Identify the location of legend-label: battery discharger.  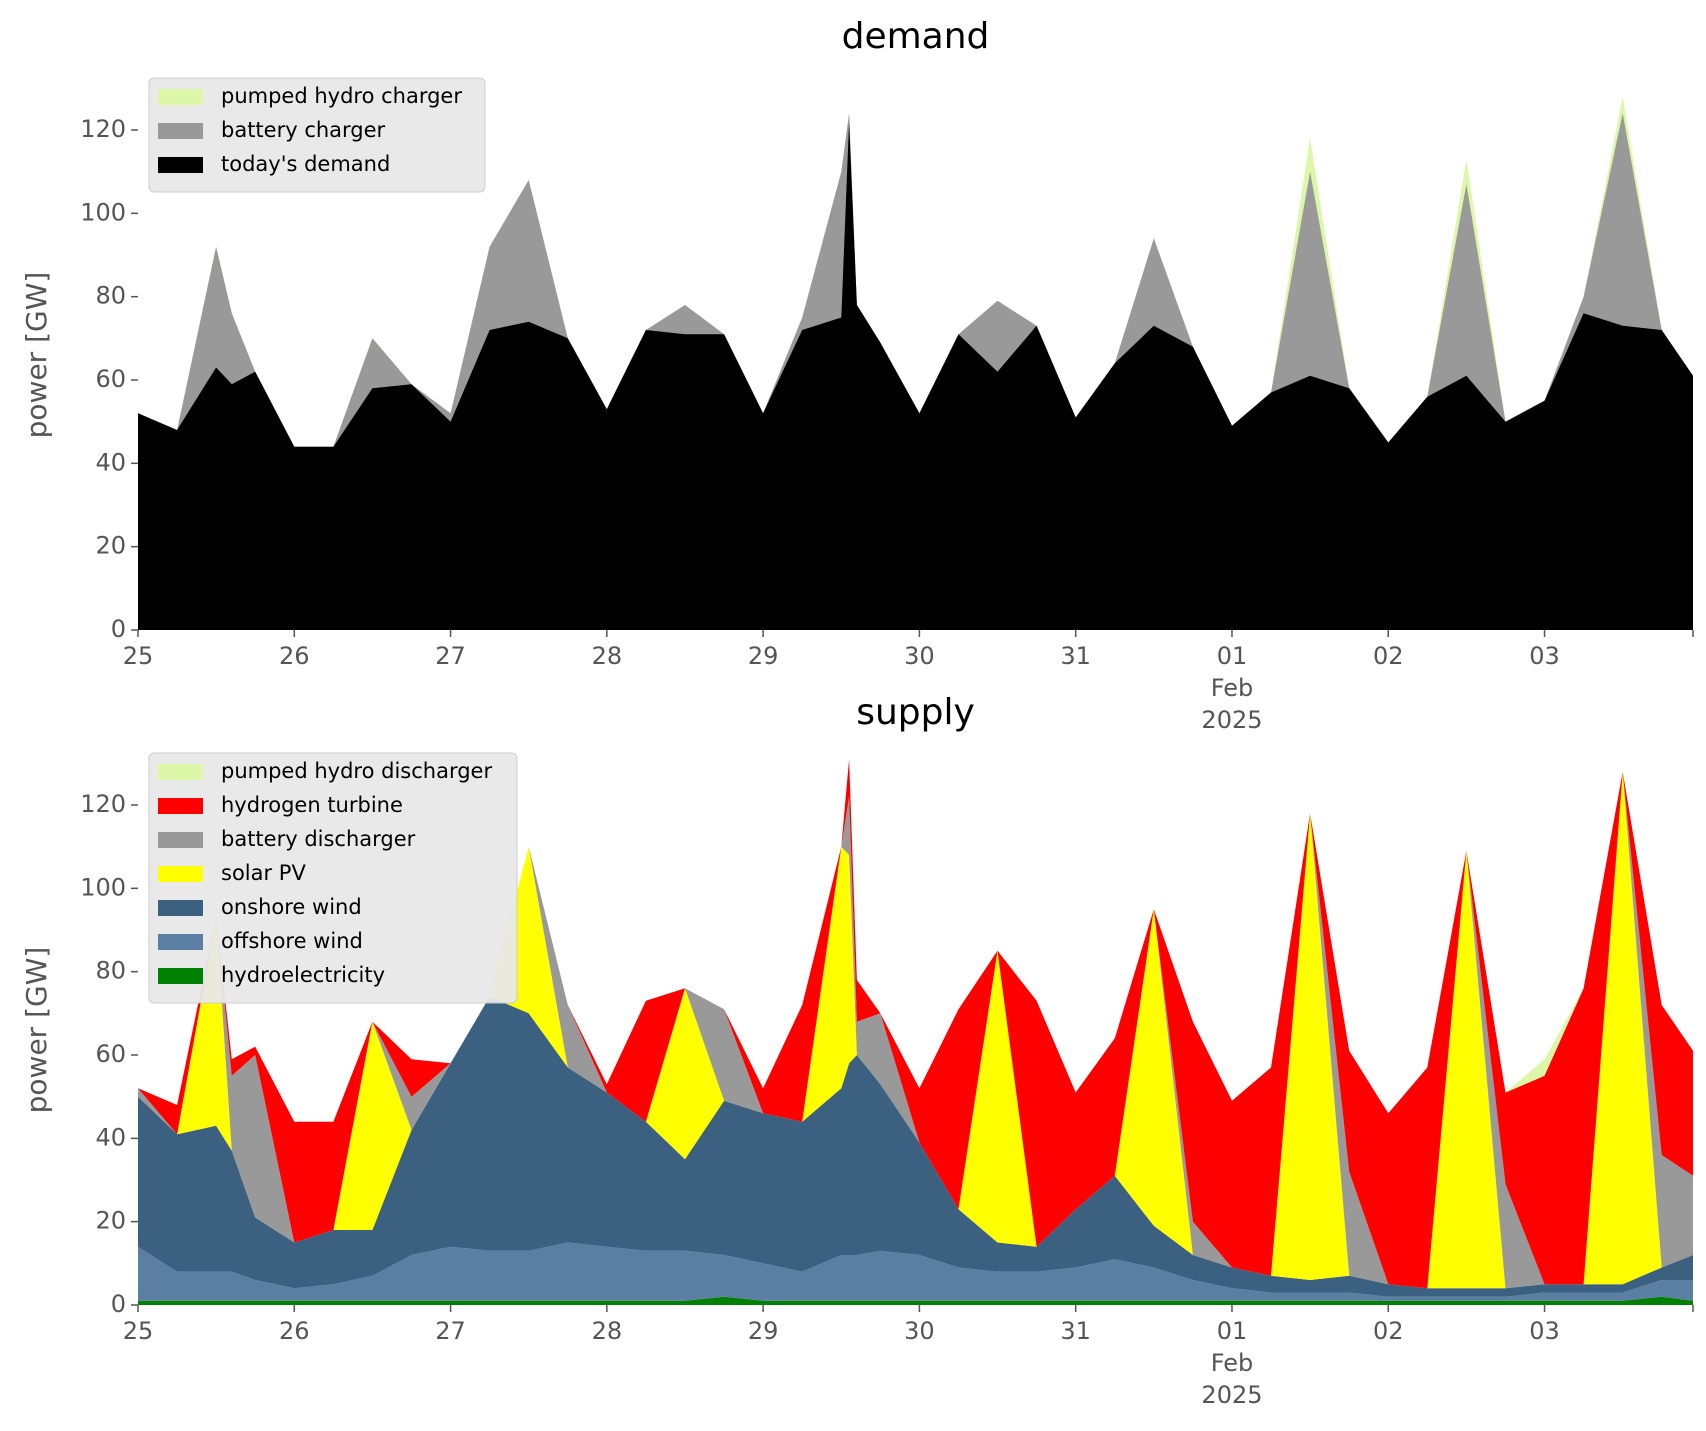
(318, 839).